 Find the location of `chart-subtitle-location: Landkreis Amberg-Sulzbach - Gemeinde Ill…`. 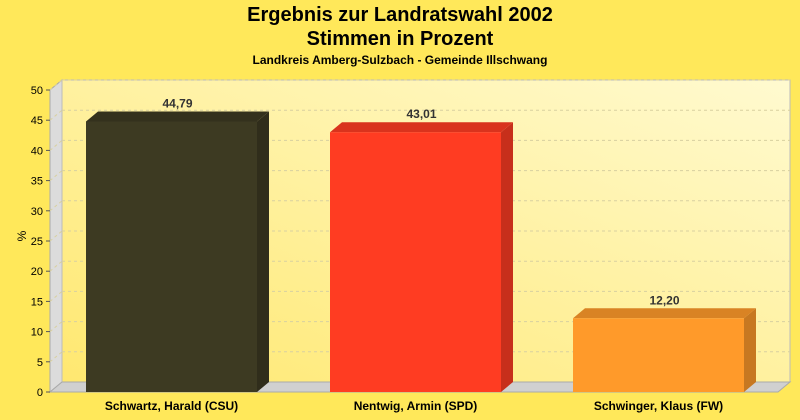

chart-subtitle-location: Landkreis Amberg-Sulzbach - Gemeinde Ill… is located at coordinates (400, 60).